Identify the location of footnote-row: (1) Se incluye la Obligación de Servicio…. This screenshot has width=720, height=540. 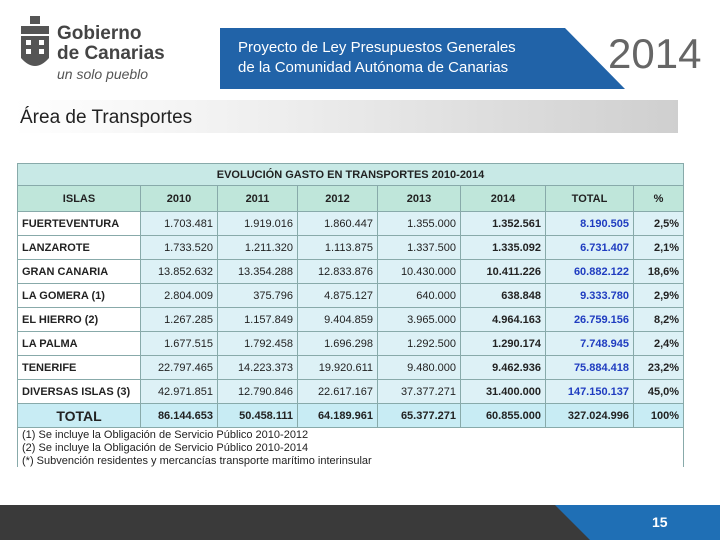
(350, 434).